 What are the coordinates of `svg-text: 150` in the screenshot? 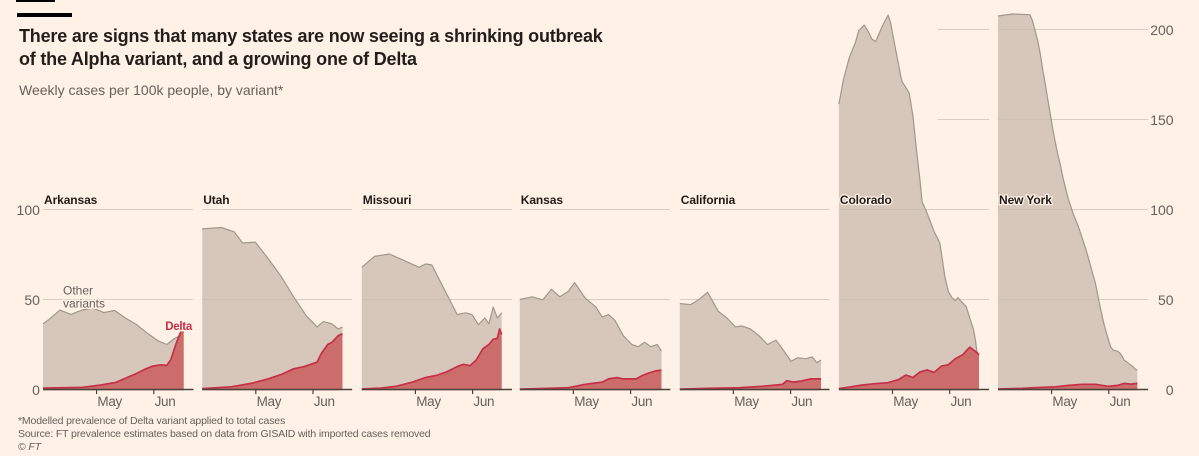 It's located at (1162, 120).